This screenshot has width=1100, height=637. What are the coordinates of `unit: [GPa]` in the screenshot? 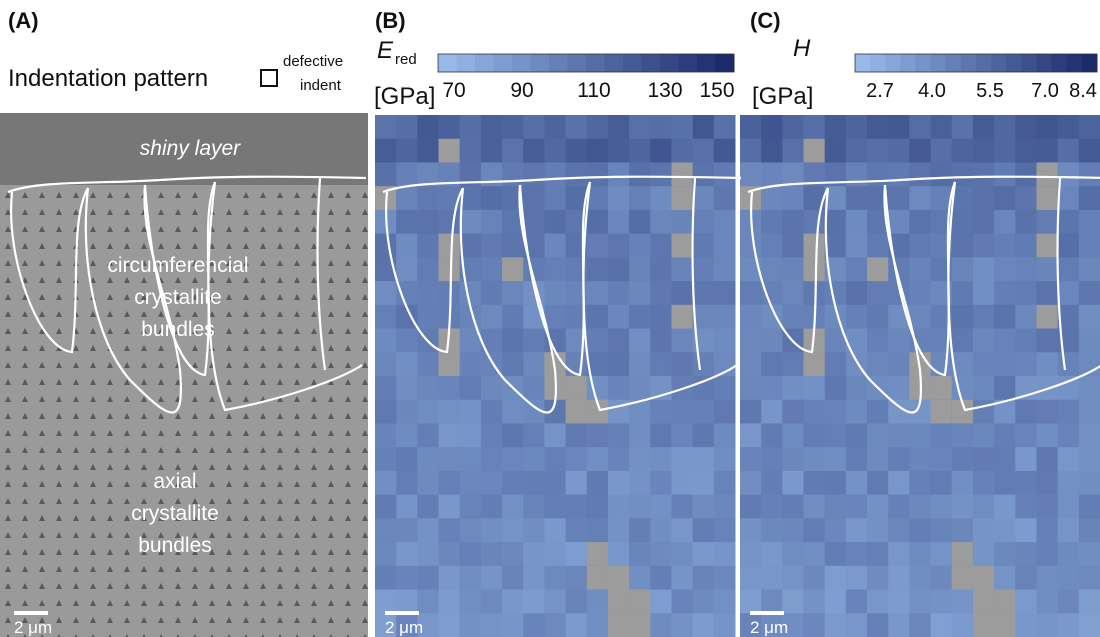 It's located at (404, 96).